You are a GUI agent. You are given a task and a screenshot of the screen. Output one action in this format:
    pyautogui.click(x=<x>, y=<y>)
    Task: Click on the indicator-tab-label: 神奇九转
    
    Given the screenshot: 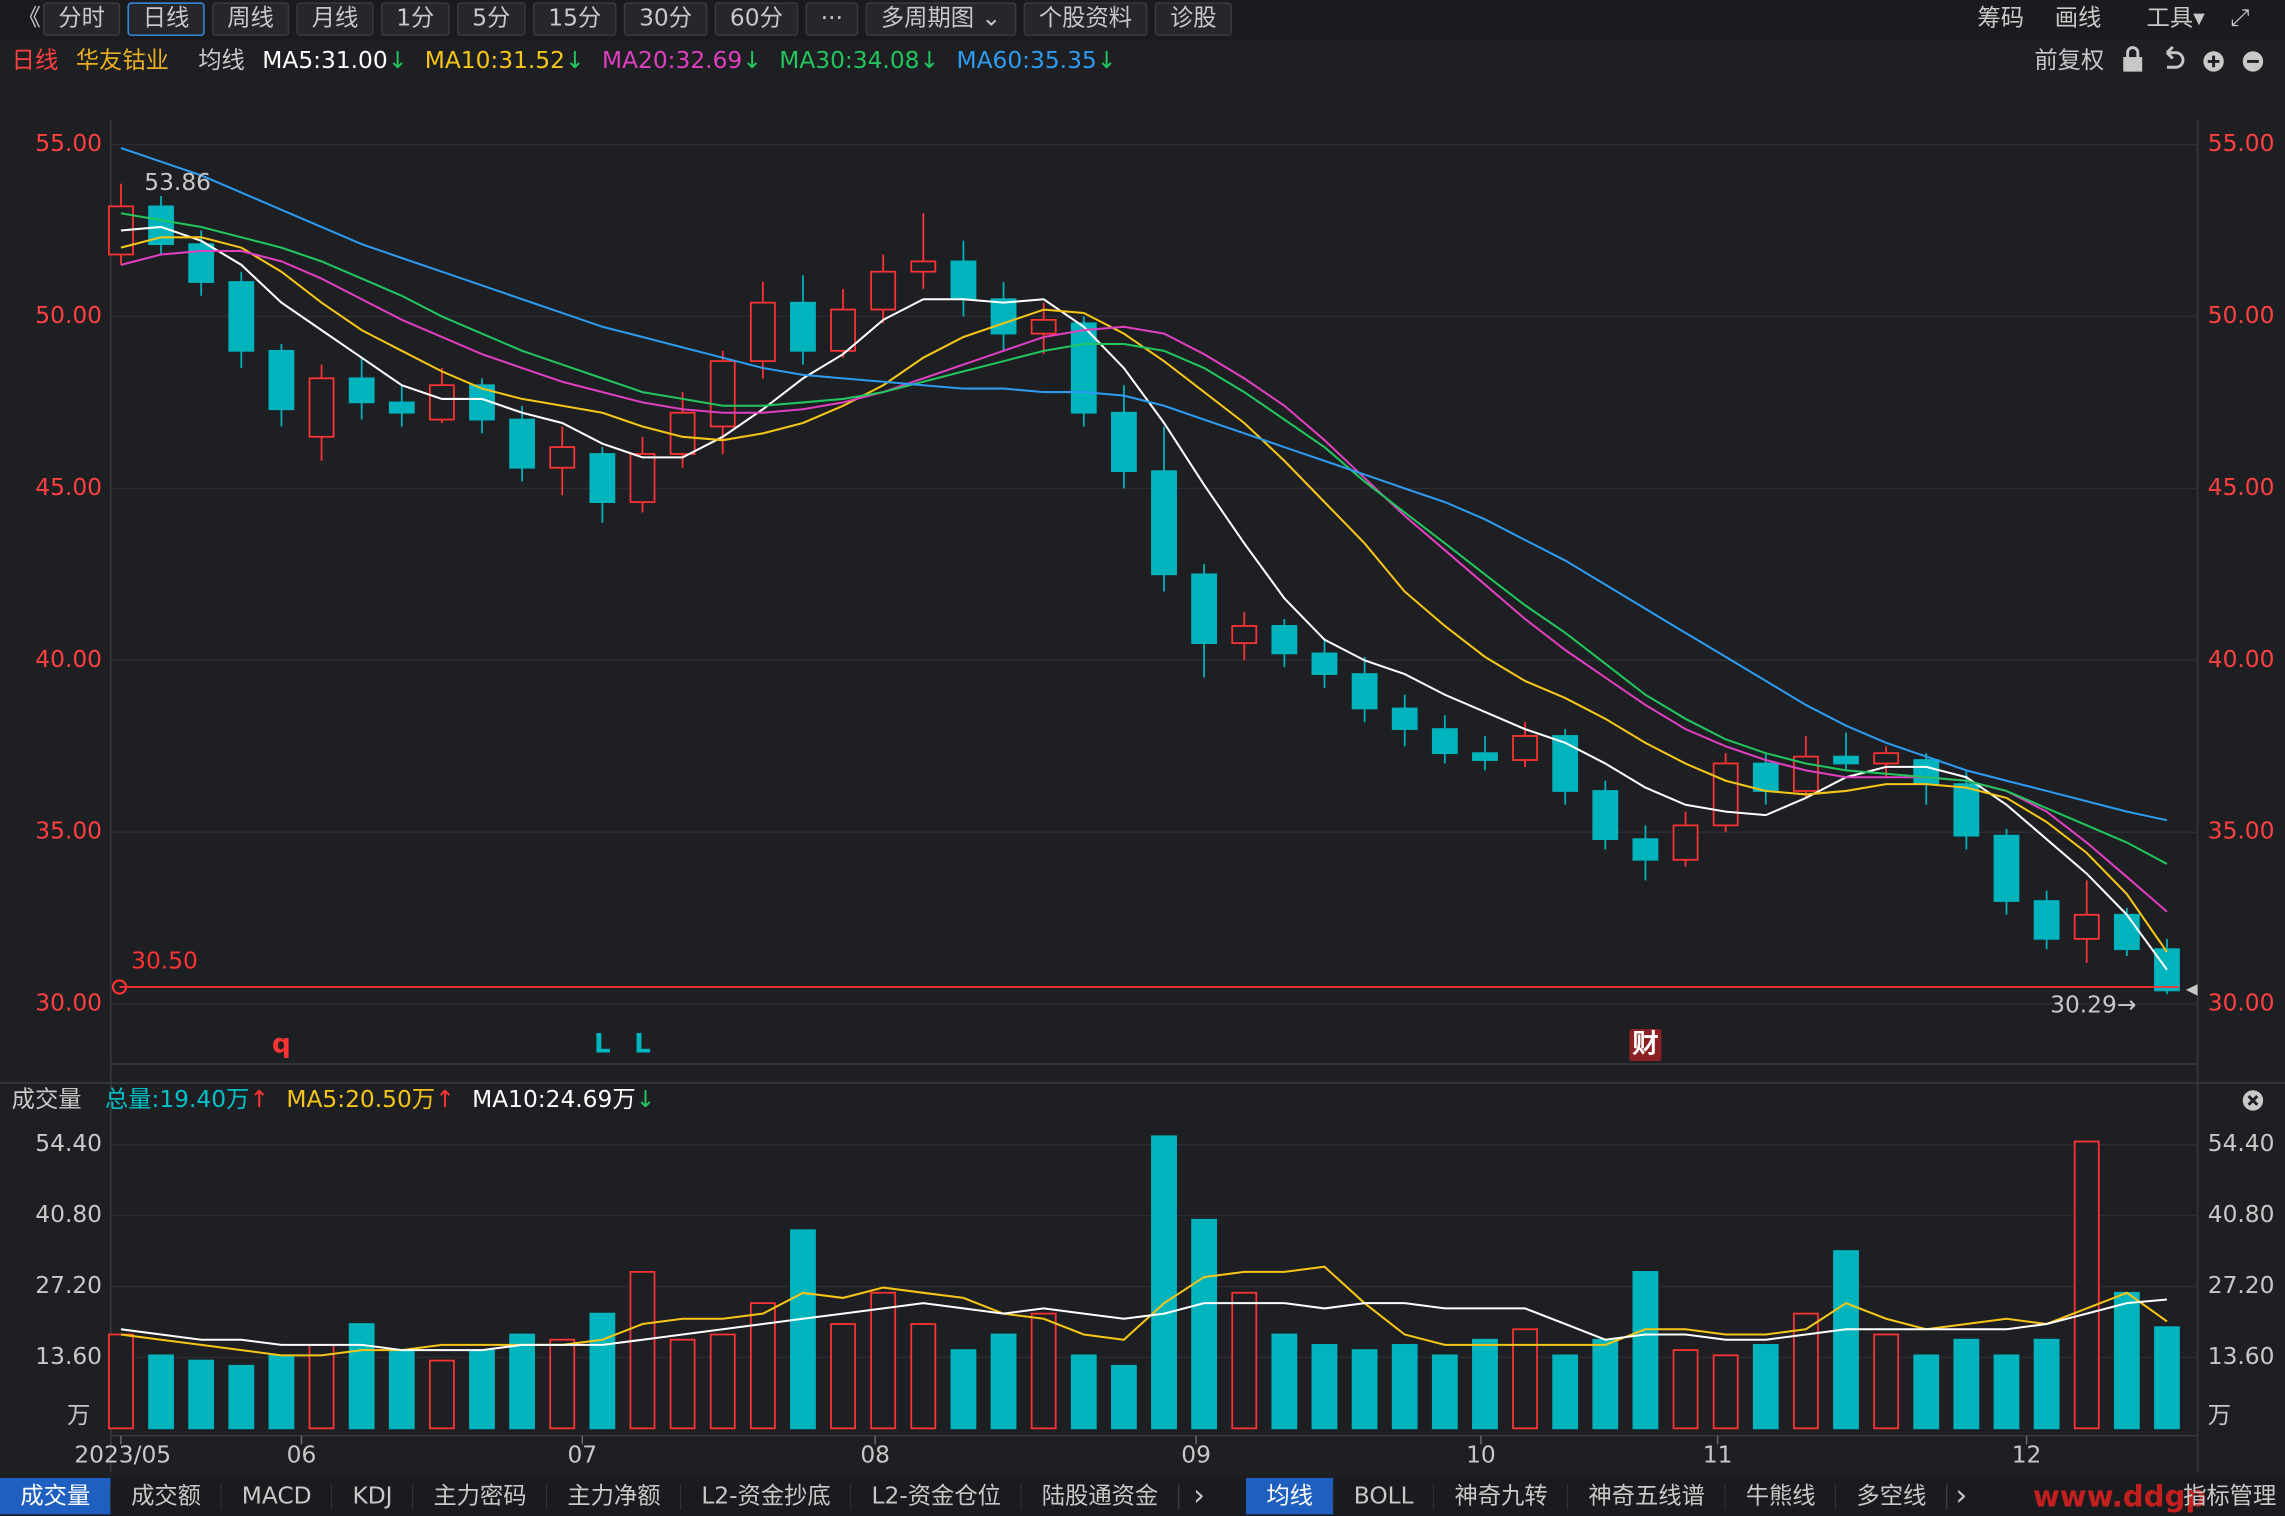 What is the action you would take?
    pyautogui.click(x=1500, y=1495)
    